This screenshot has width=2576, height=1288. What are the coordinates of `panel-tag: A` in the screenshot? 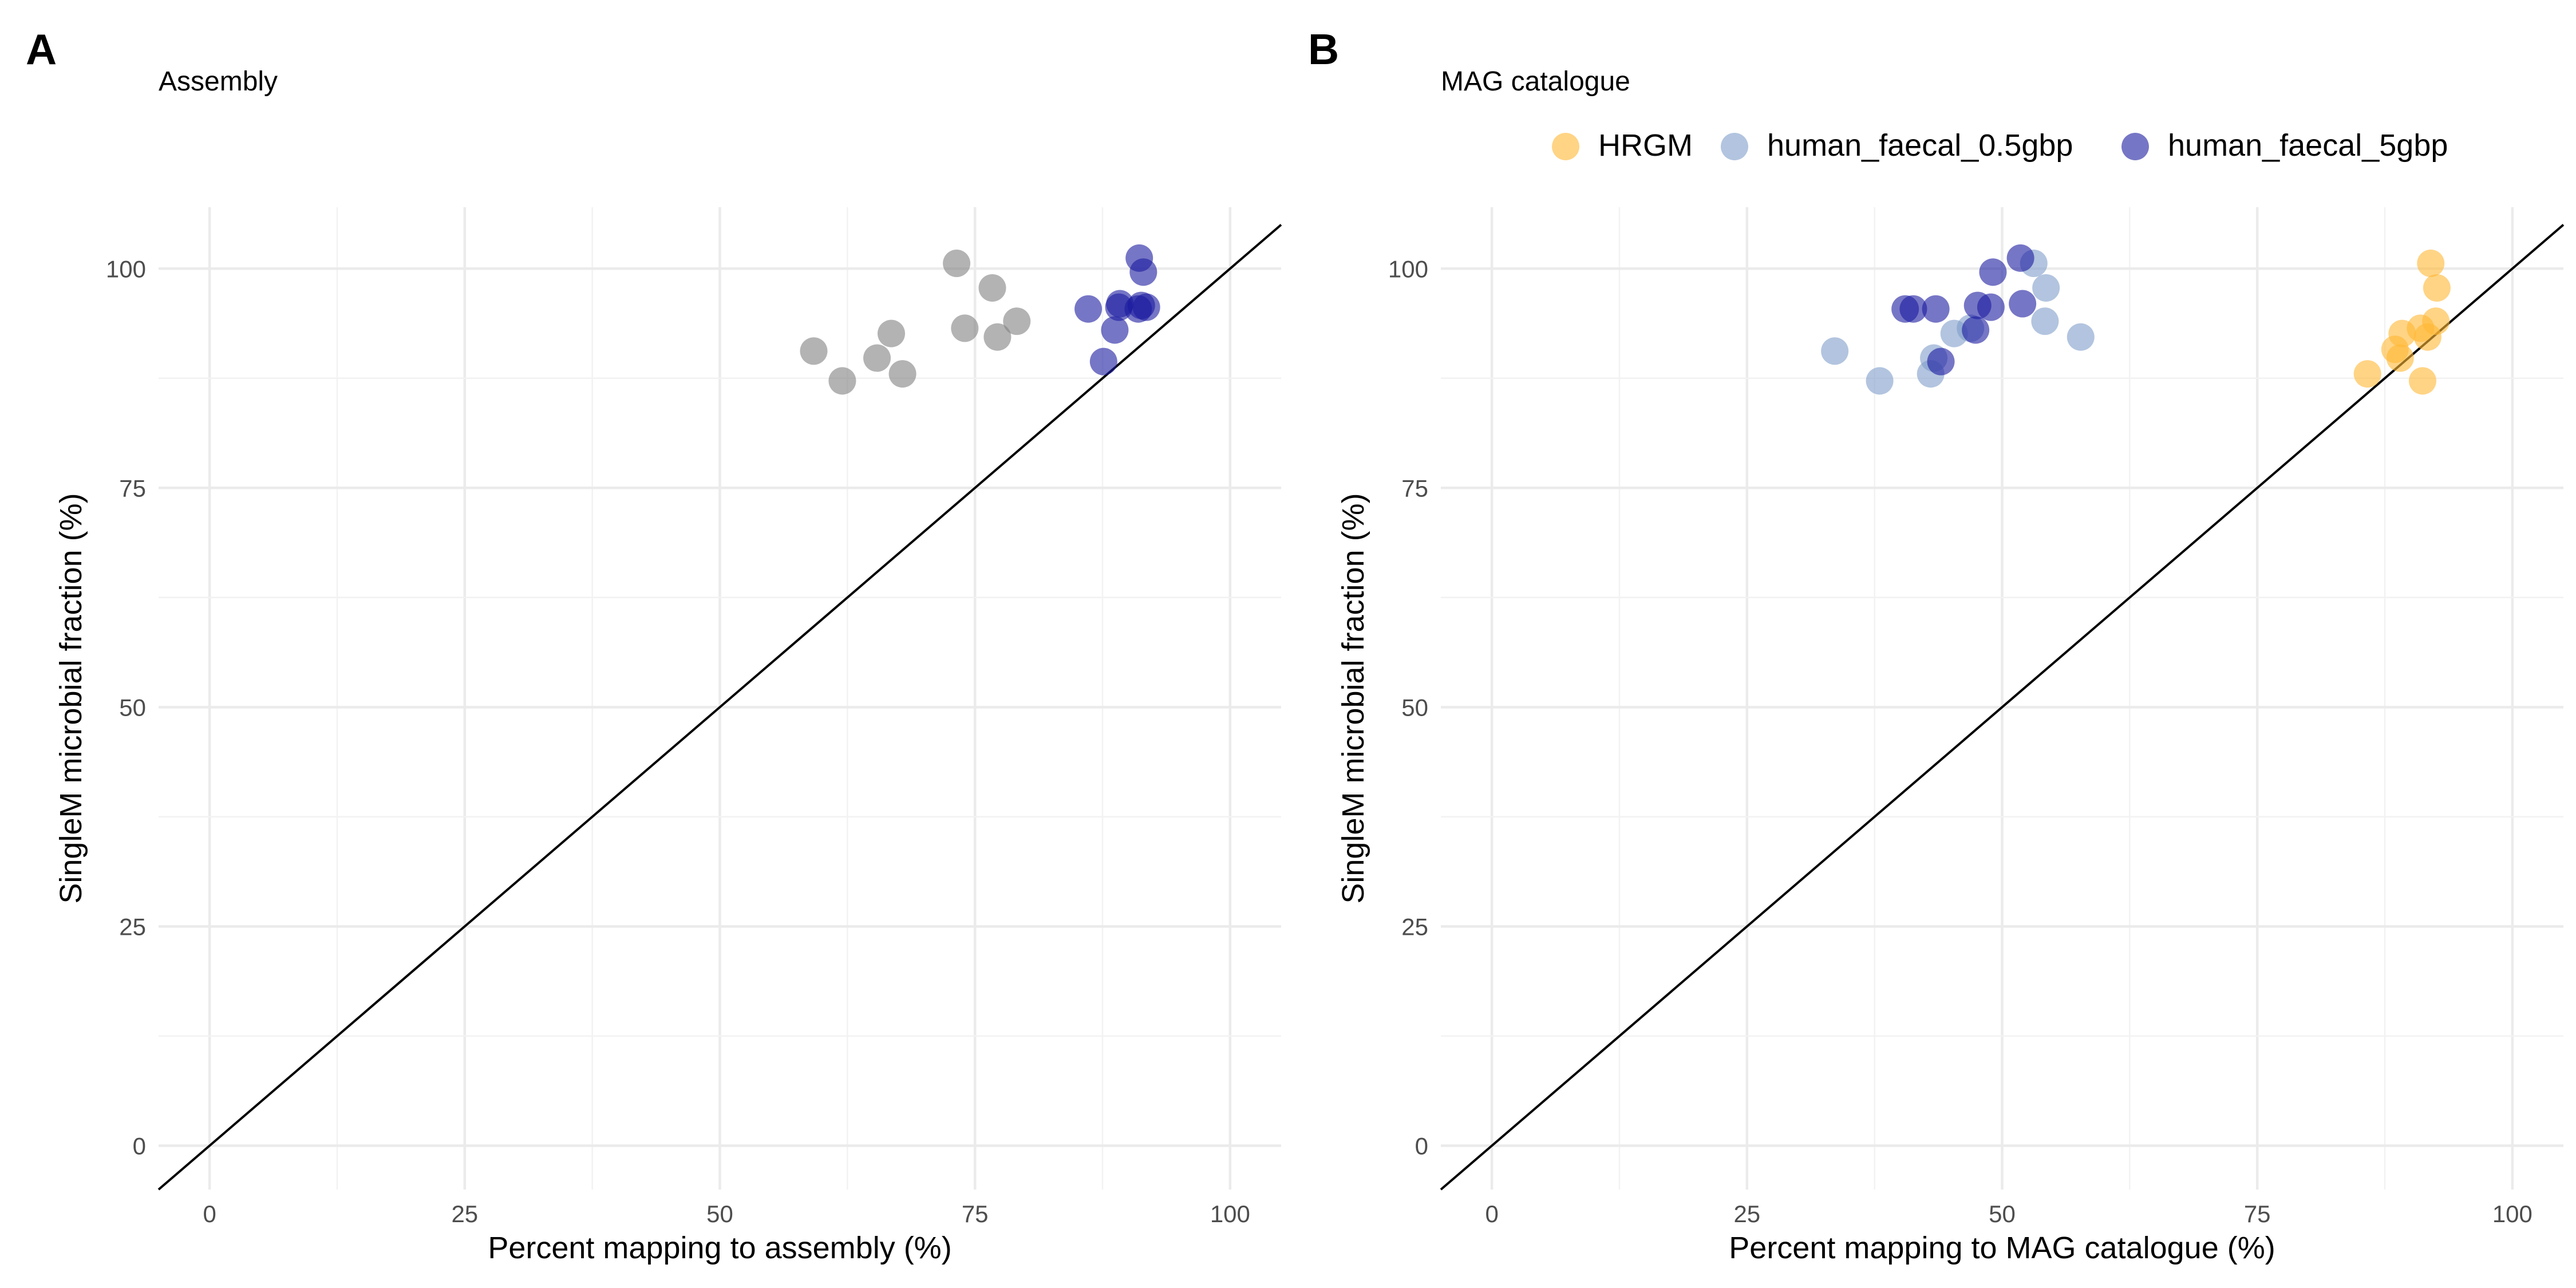 It's located at (41, 49).